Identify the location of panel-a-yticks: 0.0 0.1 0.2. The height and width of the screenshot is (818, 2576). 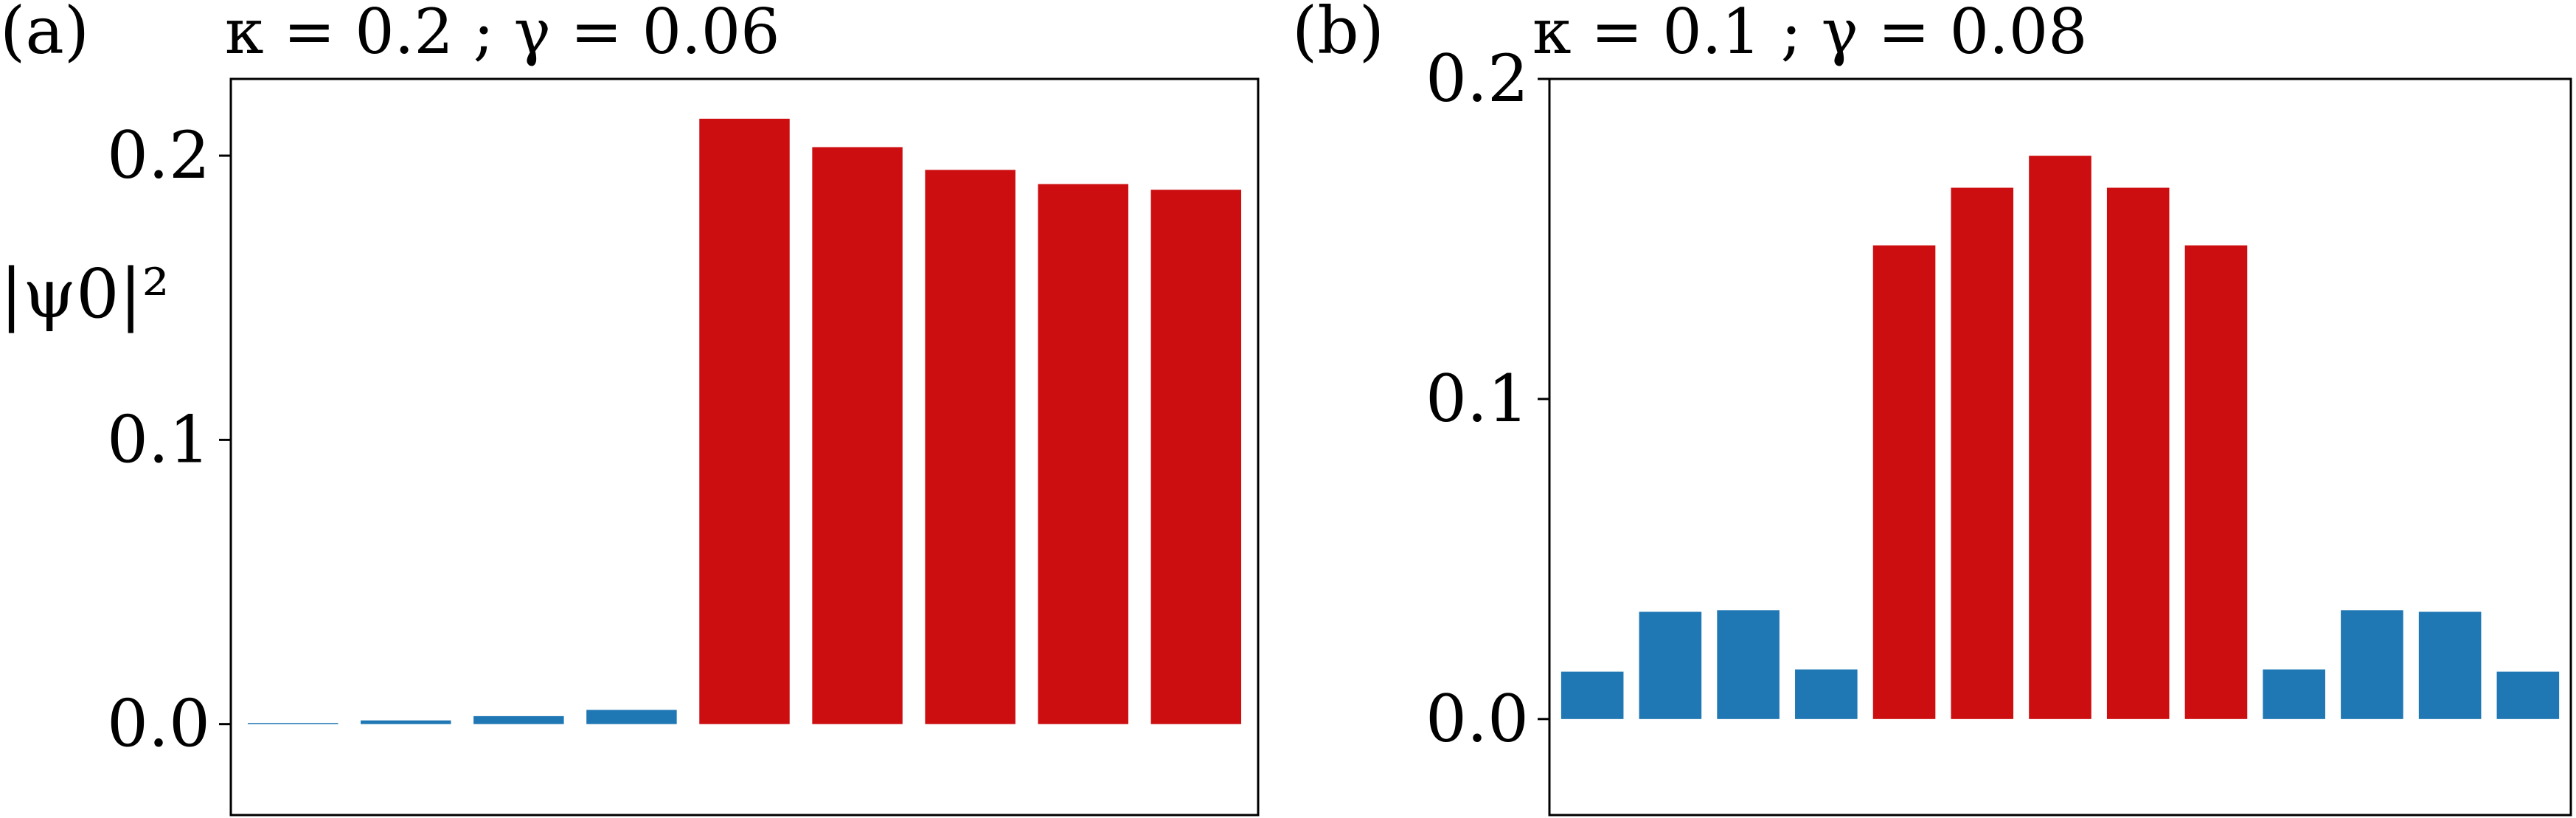
(169, 440).